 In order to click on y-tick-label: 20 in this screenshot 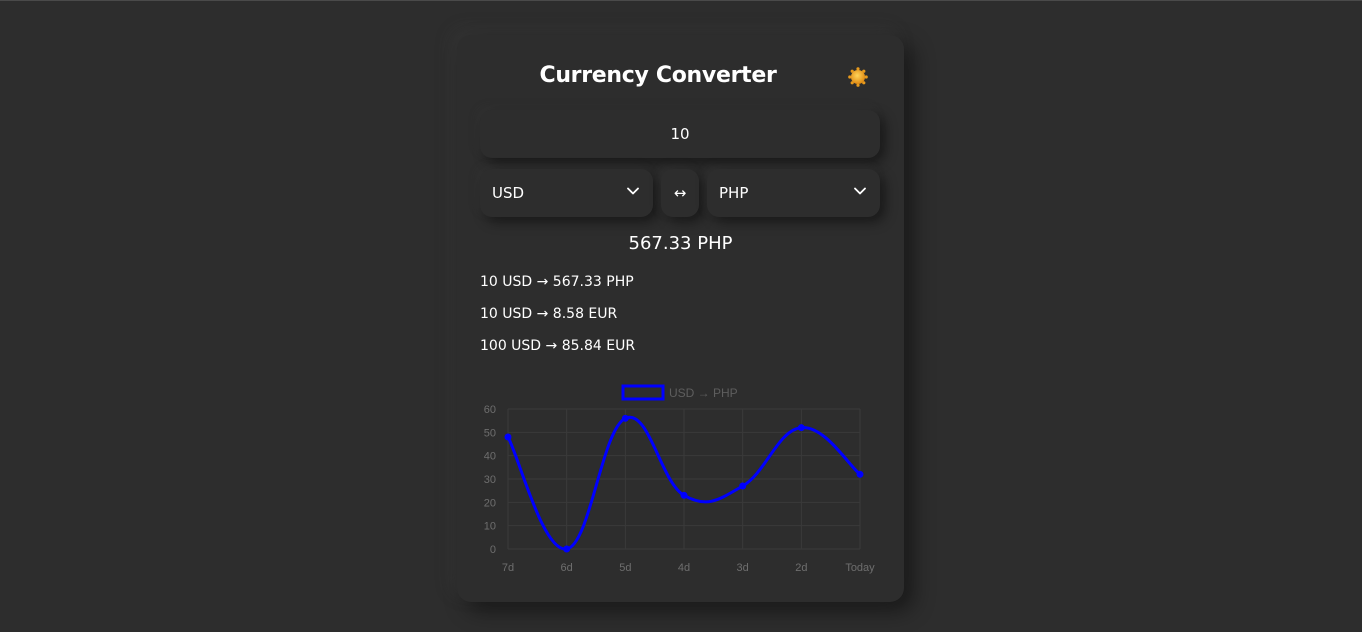, I will do `click(490, 503)`.